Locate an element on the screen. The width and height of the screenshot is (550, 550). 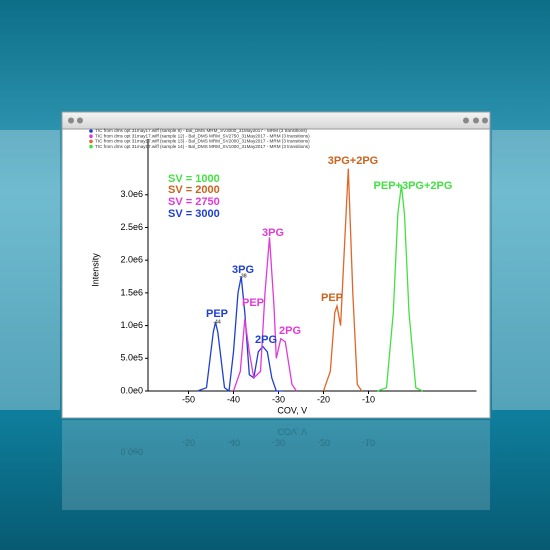
x-tick-label-reflection: -10 is located at coordinates (368, 443).